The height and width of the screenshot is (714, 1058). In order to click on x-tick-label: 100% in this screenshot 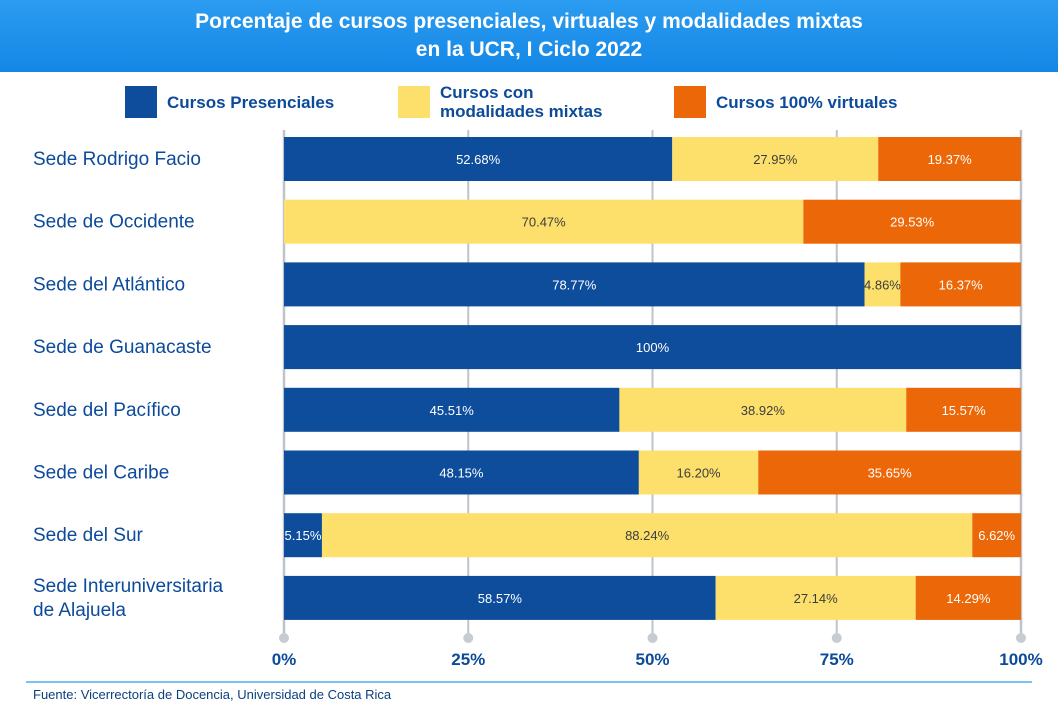, I will do `click(1020, 659)`.